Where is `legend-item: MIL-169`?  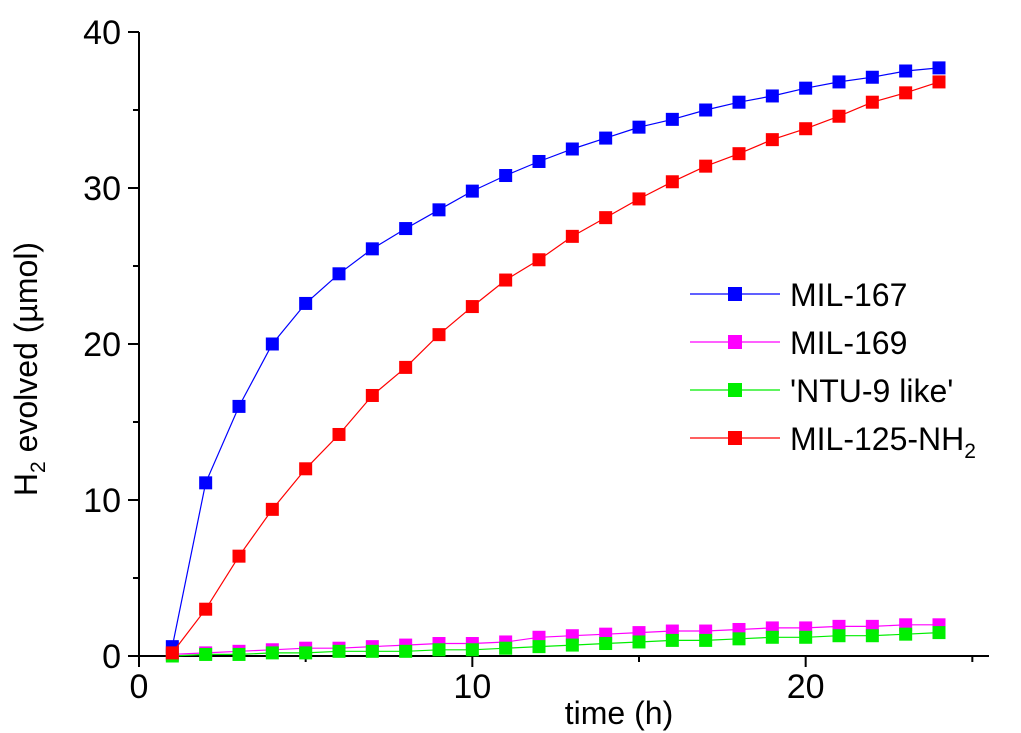
legend-item: MIL-169 is located at coordinates (798, 343).